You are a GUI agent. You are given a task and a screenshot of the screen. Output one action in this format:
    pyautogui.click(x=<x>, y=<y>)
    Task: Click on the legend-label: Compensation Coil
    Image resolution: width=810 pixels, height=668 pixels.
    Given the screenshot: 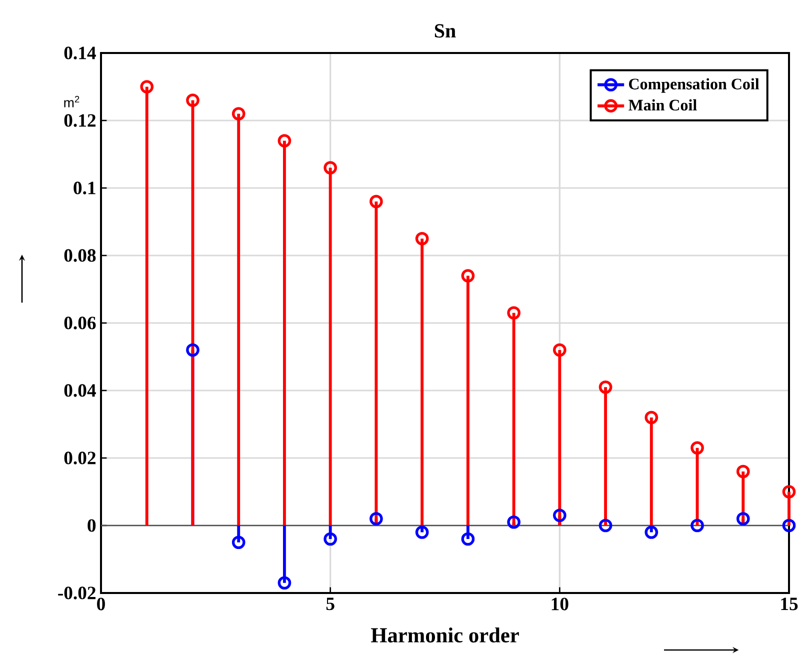 What is the action you would take?
    pyautogui.click(x=694, y=85)
    